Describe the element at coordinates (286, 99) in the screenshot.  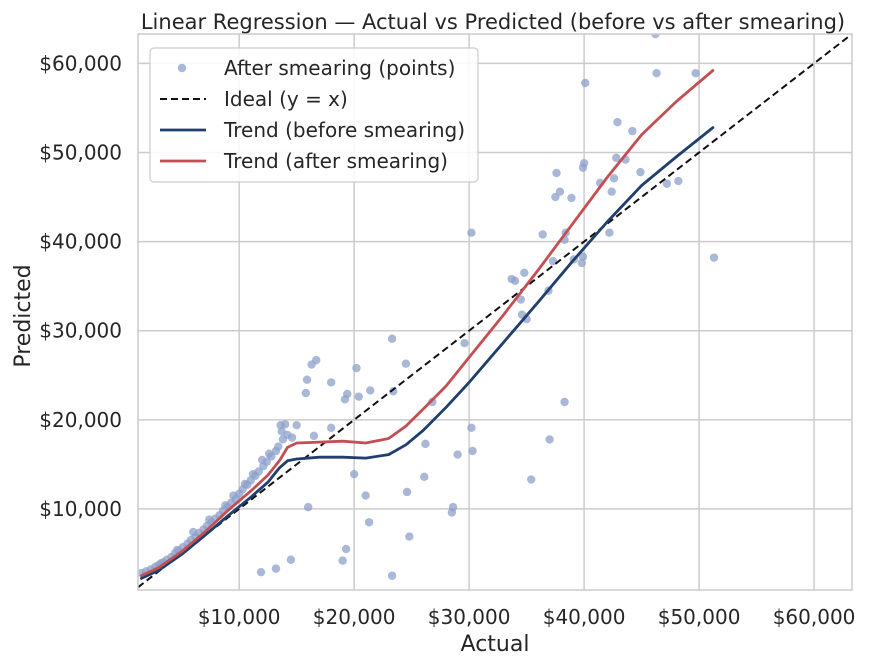
I see `legend-label: Ideal (y = x)` at that location.